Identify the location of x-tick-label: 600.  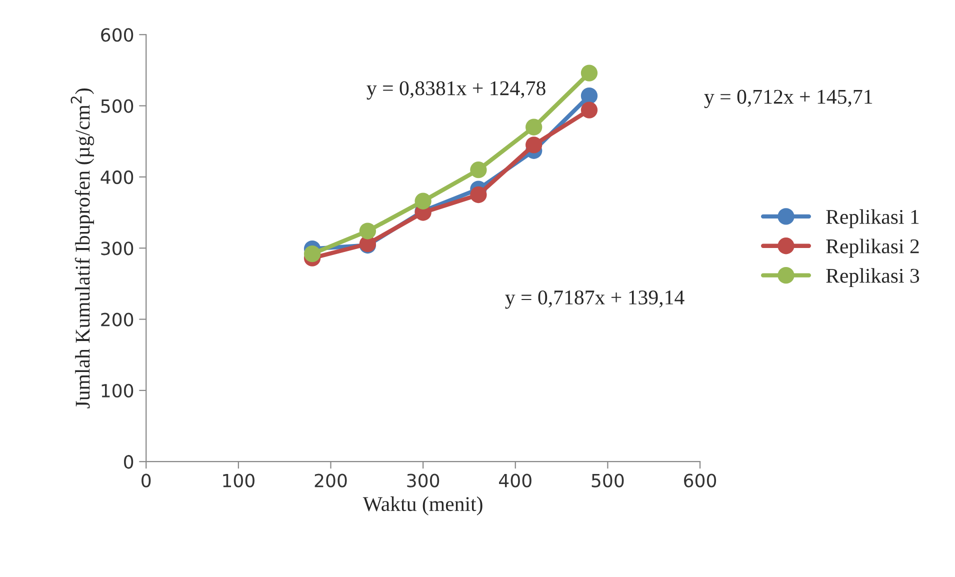
(700, 481).